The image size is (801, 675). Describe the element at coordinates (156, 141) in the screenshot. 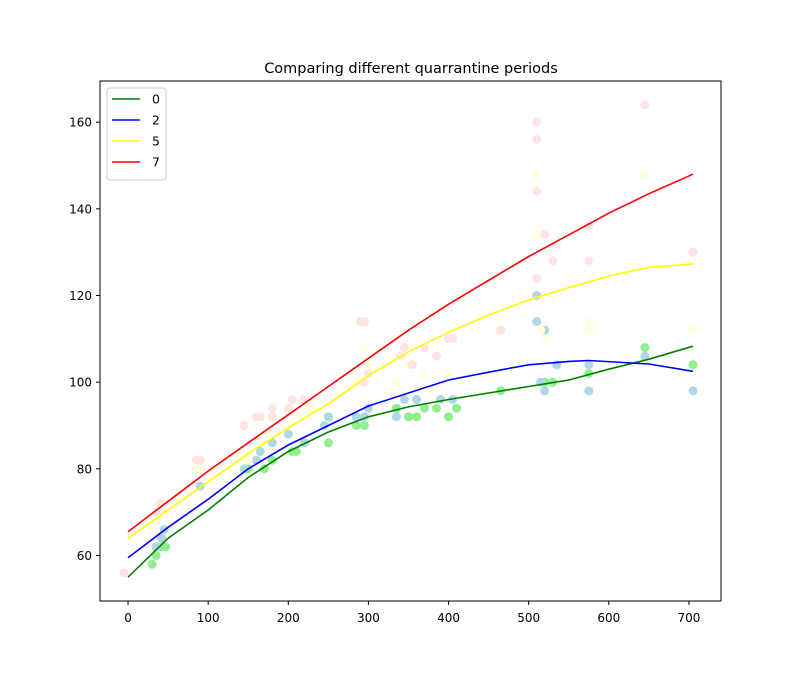

I see `legend-label-series-5: 5` at that location.